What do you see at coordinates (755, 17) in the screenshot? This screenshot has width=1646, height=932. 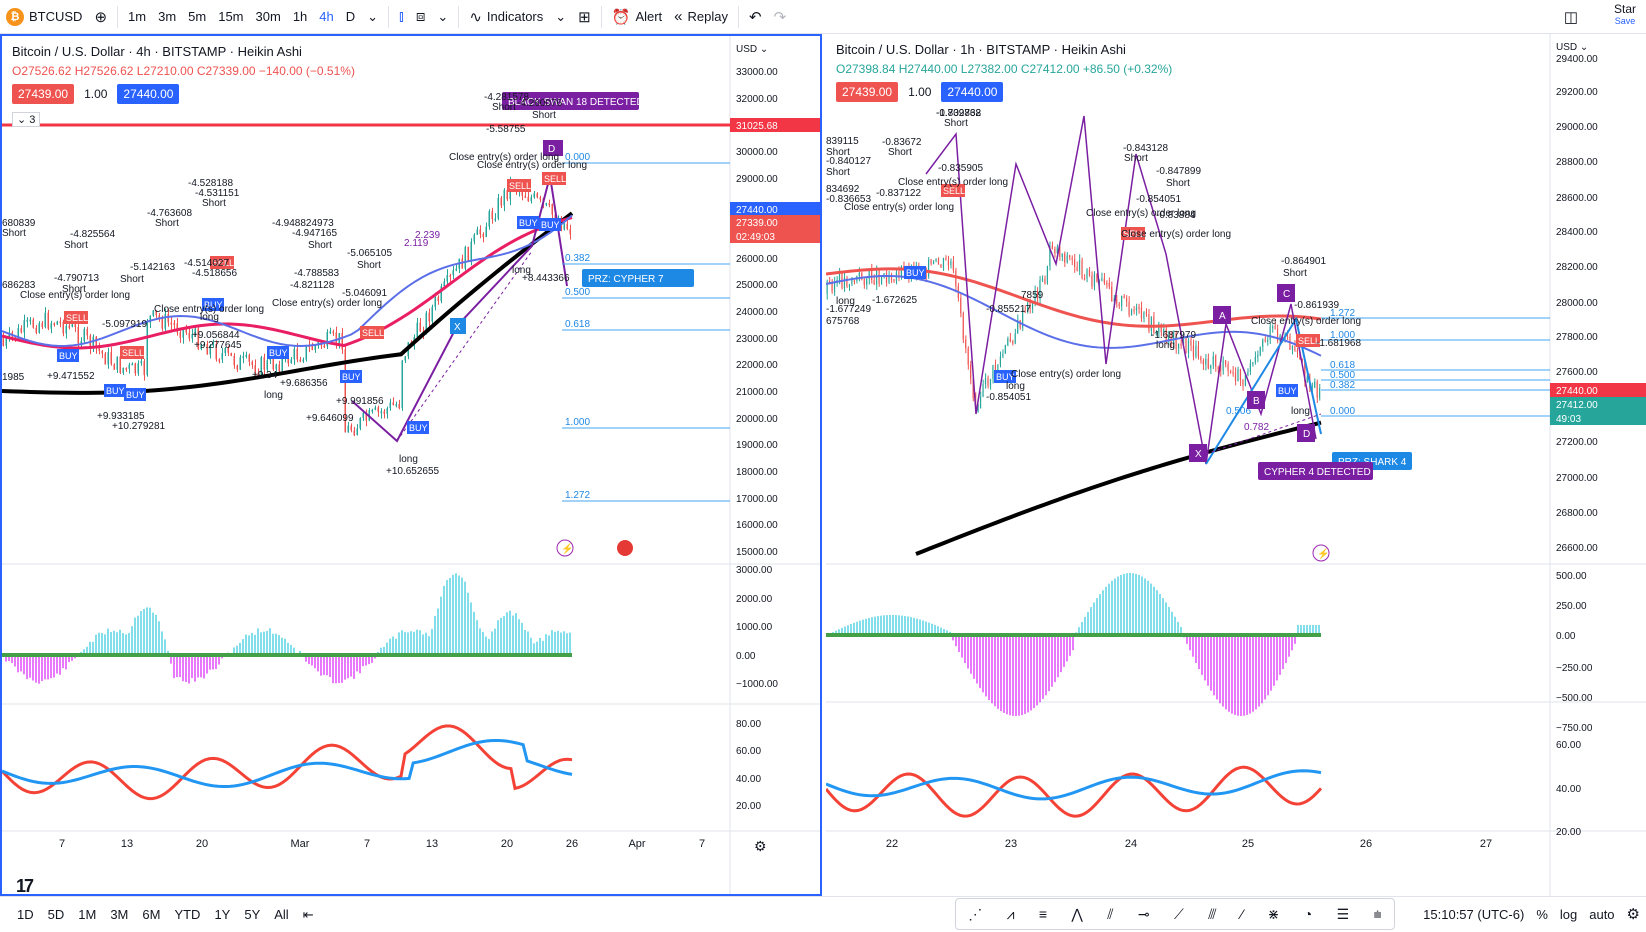 I see `undo-button: ↶` at bounding box center [755, 17].